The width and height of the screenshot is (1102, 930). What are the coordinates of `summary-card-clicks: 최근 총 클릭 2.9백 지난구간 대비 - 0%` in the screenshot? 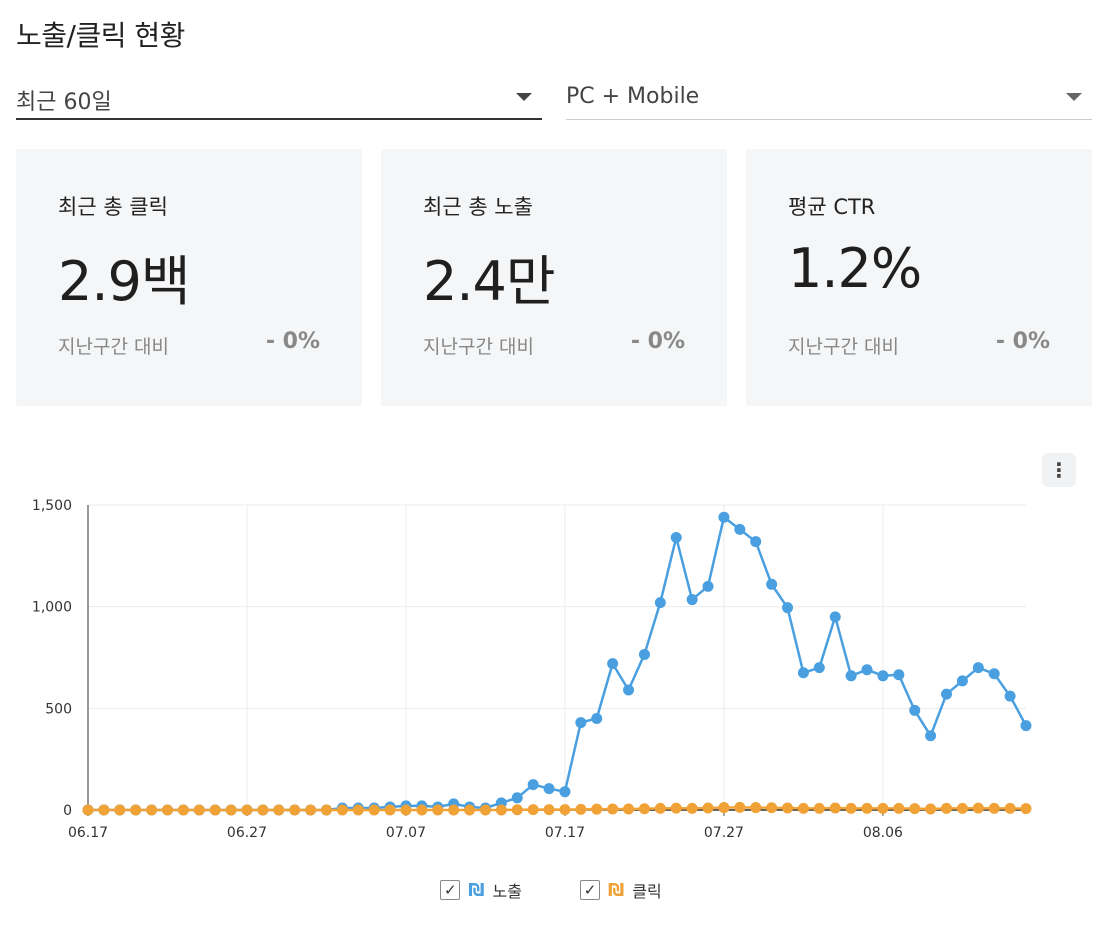 It's located at (189, 277).